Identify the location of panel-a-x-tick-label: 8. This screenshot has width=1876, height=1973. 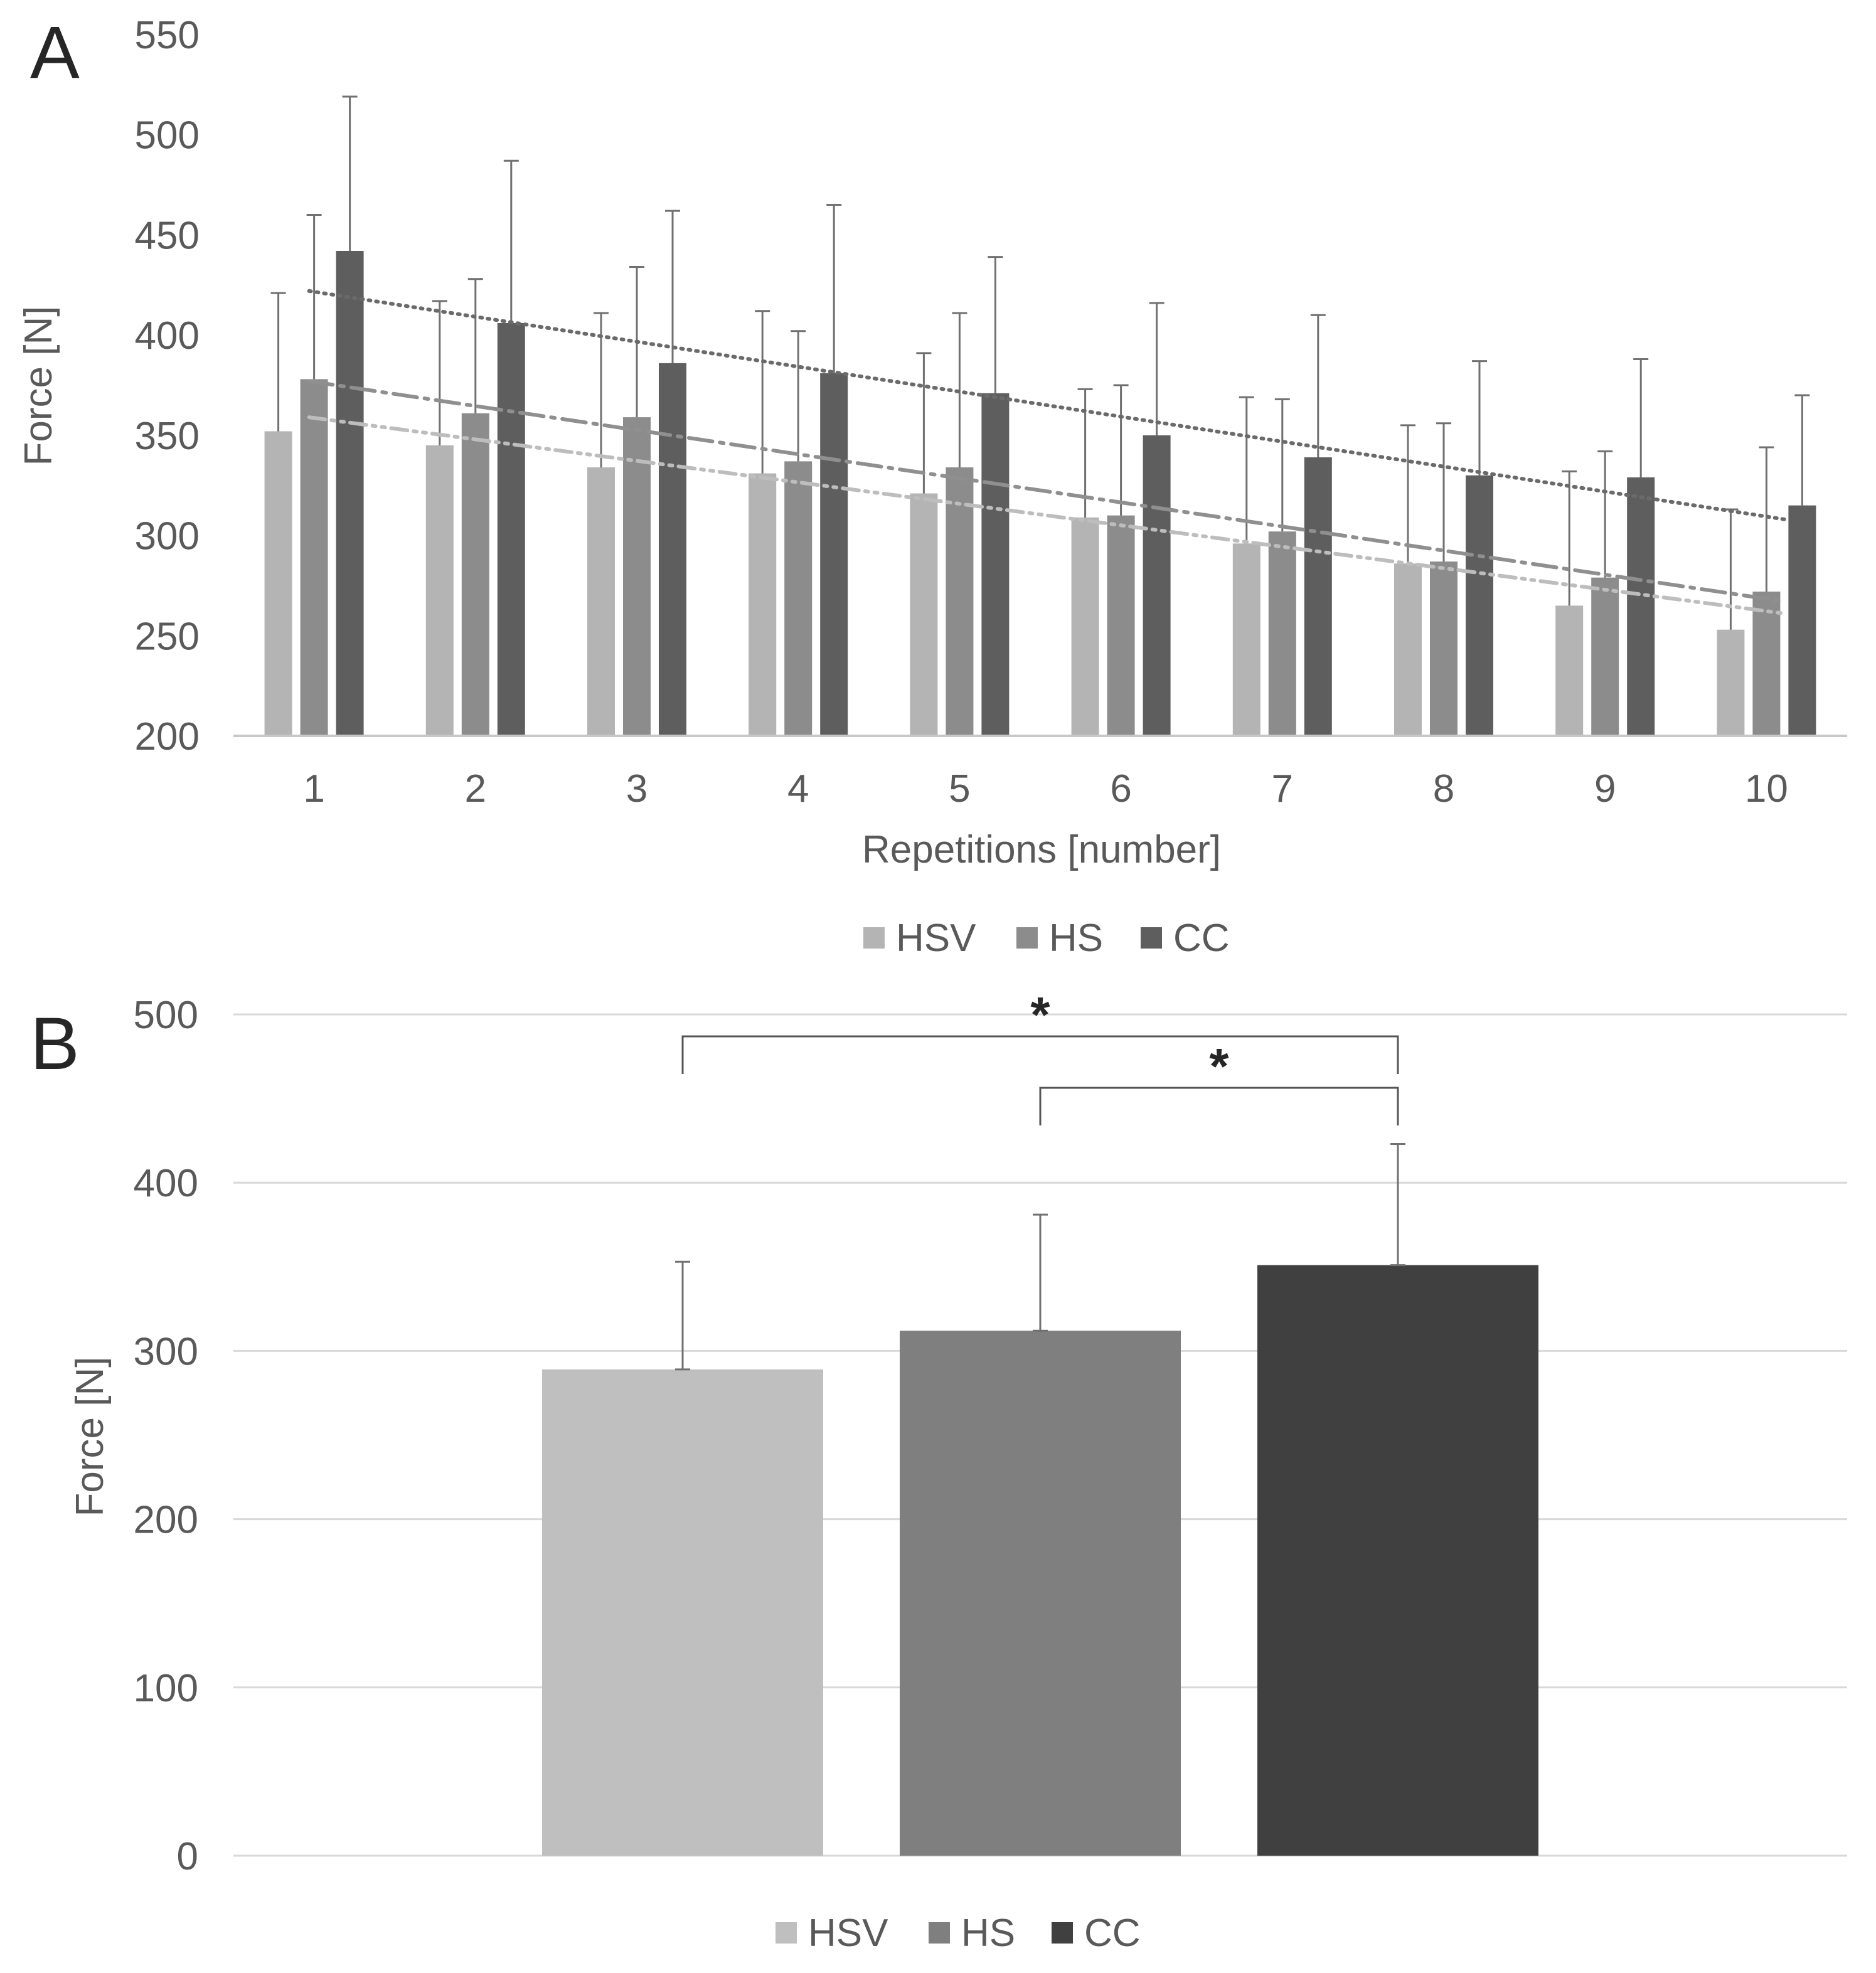
(1443, 789).